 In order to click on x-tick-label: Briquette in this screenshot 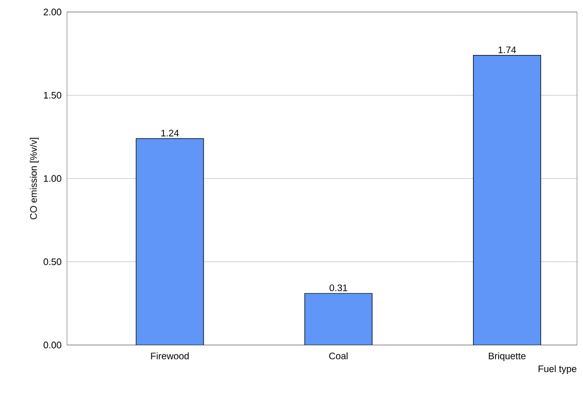, I will do `click(507, 357)`.